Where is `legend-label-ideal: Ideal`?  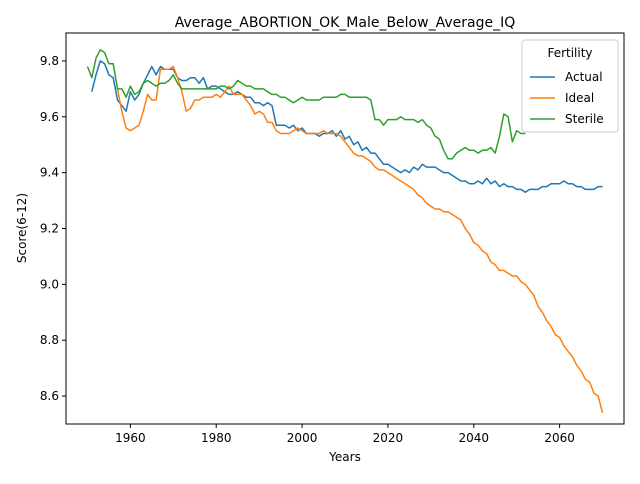
legend-label-ideal: Ideal is located at coordinates (579, 98).